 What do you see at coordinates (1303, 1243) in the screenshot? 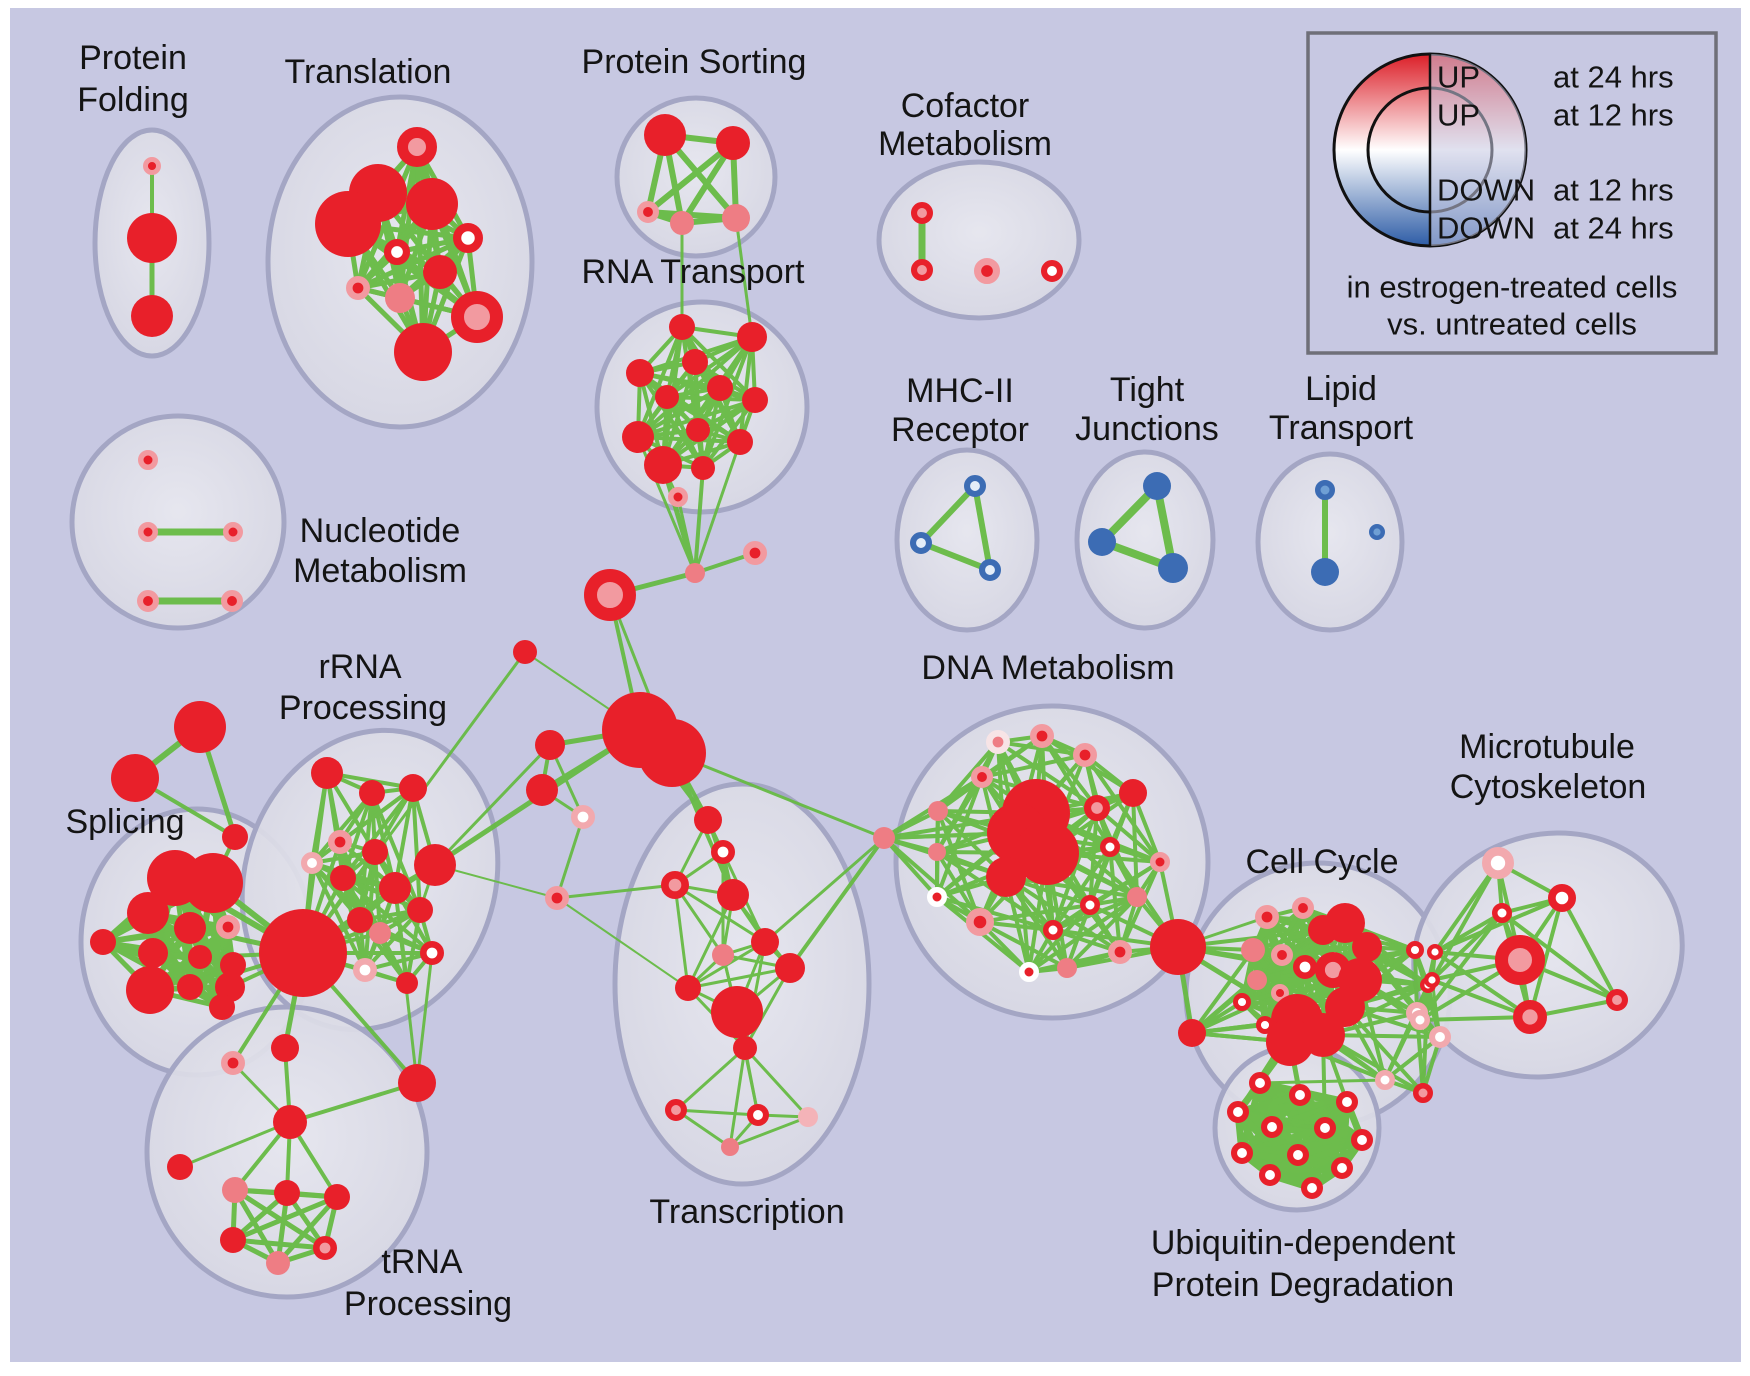
I see `cluster-ubiquitin-degradation-label: Ubiquitin-dependent` at bounding box center [1303, 1243].